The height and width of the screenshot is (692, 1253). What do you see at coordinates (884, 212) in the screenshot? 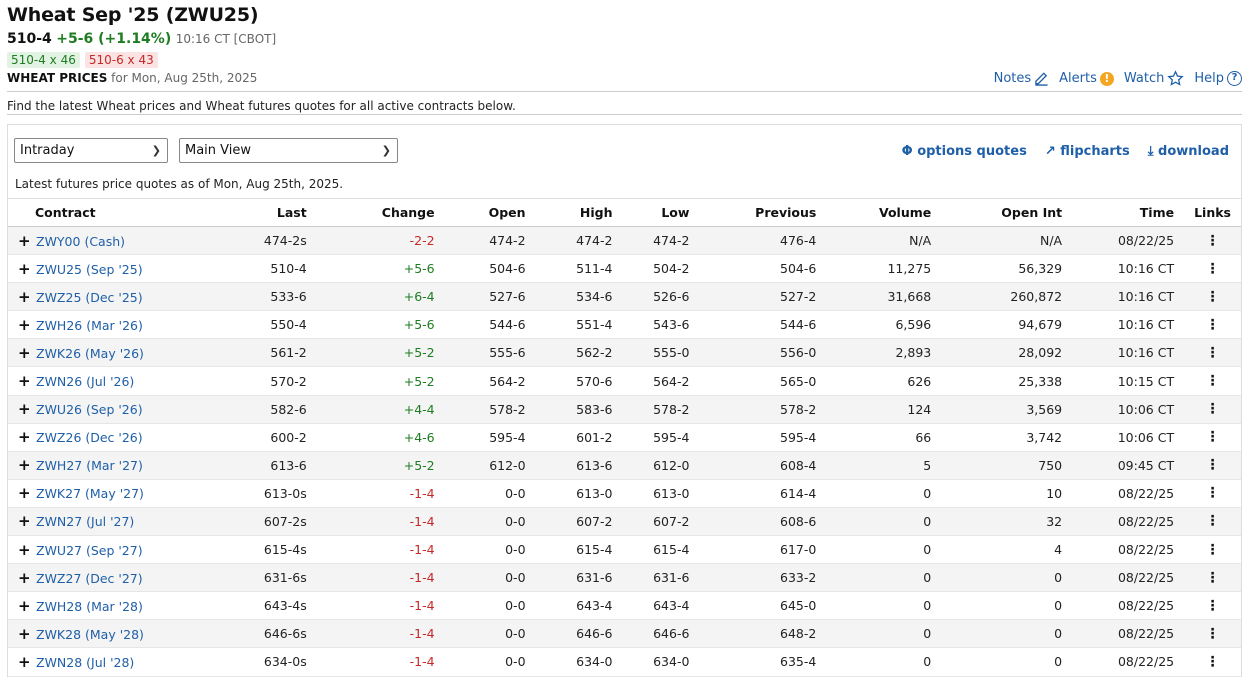
I see `col-volume: Volume` at bounding box center [884, 212].